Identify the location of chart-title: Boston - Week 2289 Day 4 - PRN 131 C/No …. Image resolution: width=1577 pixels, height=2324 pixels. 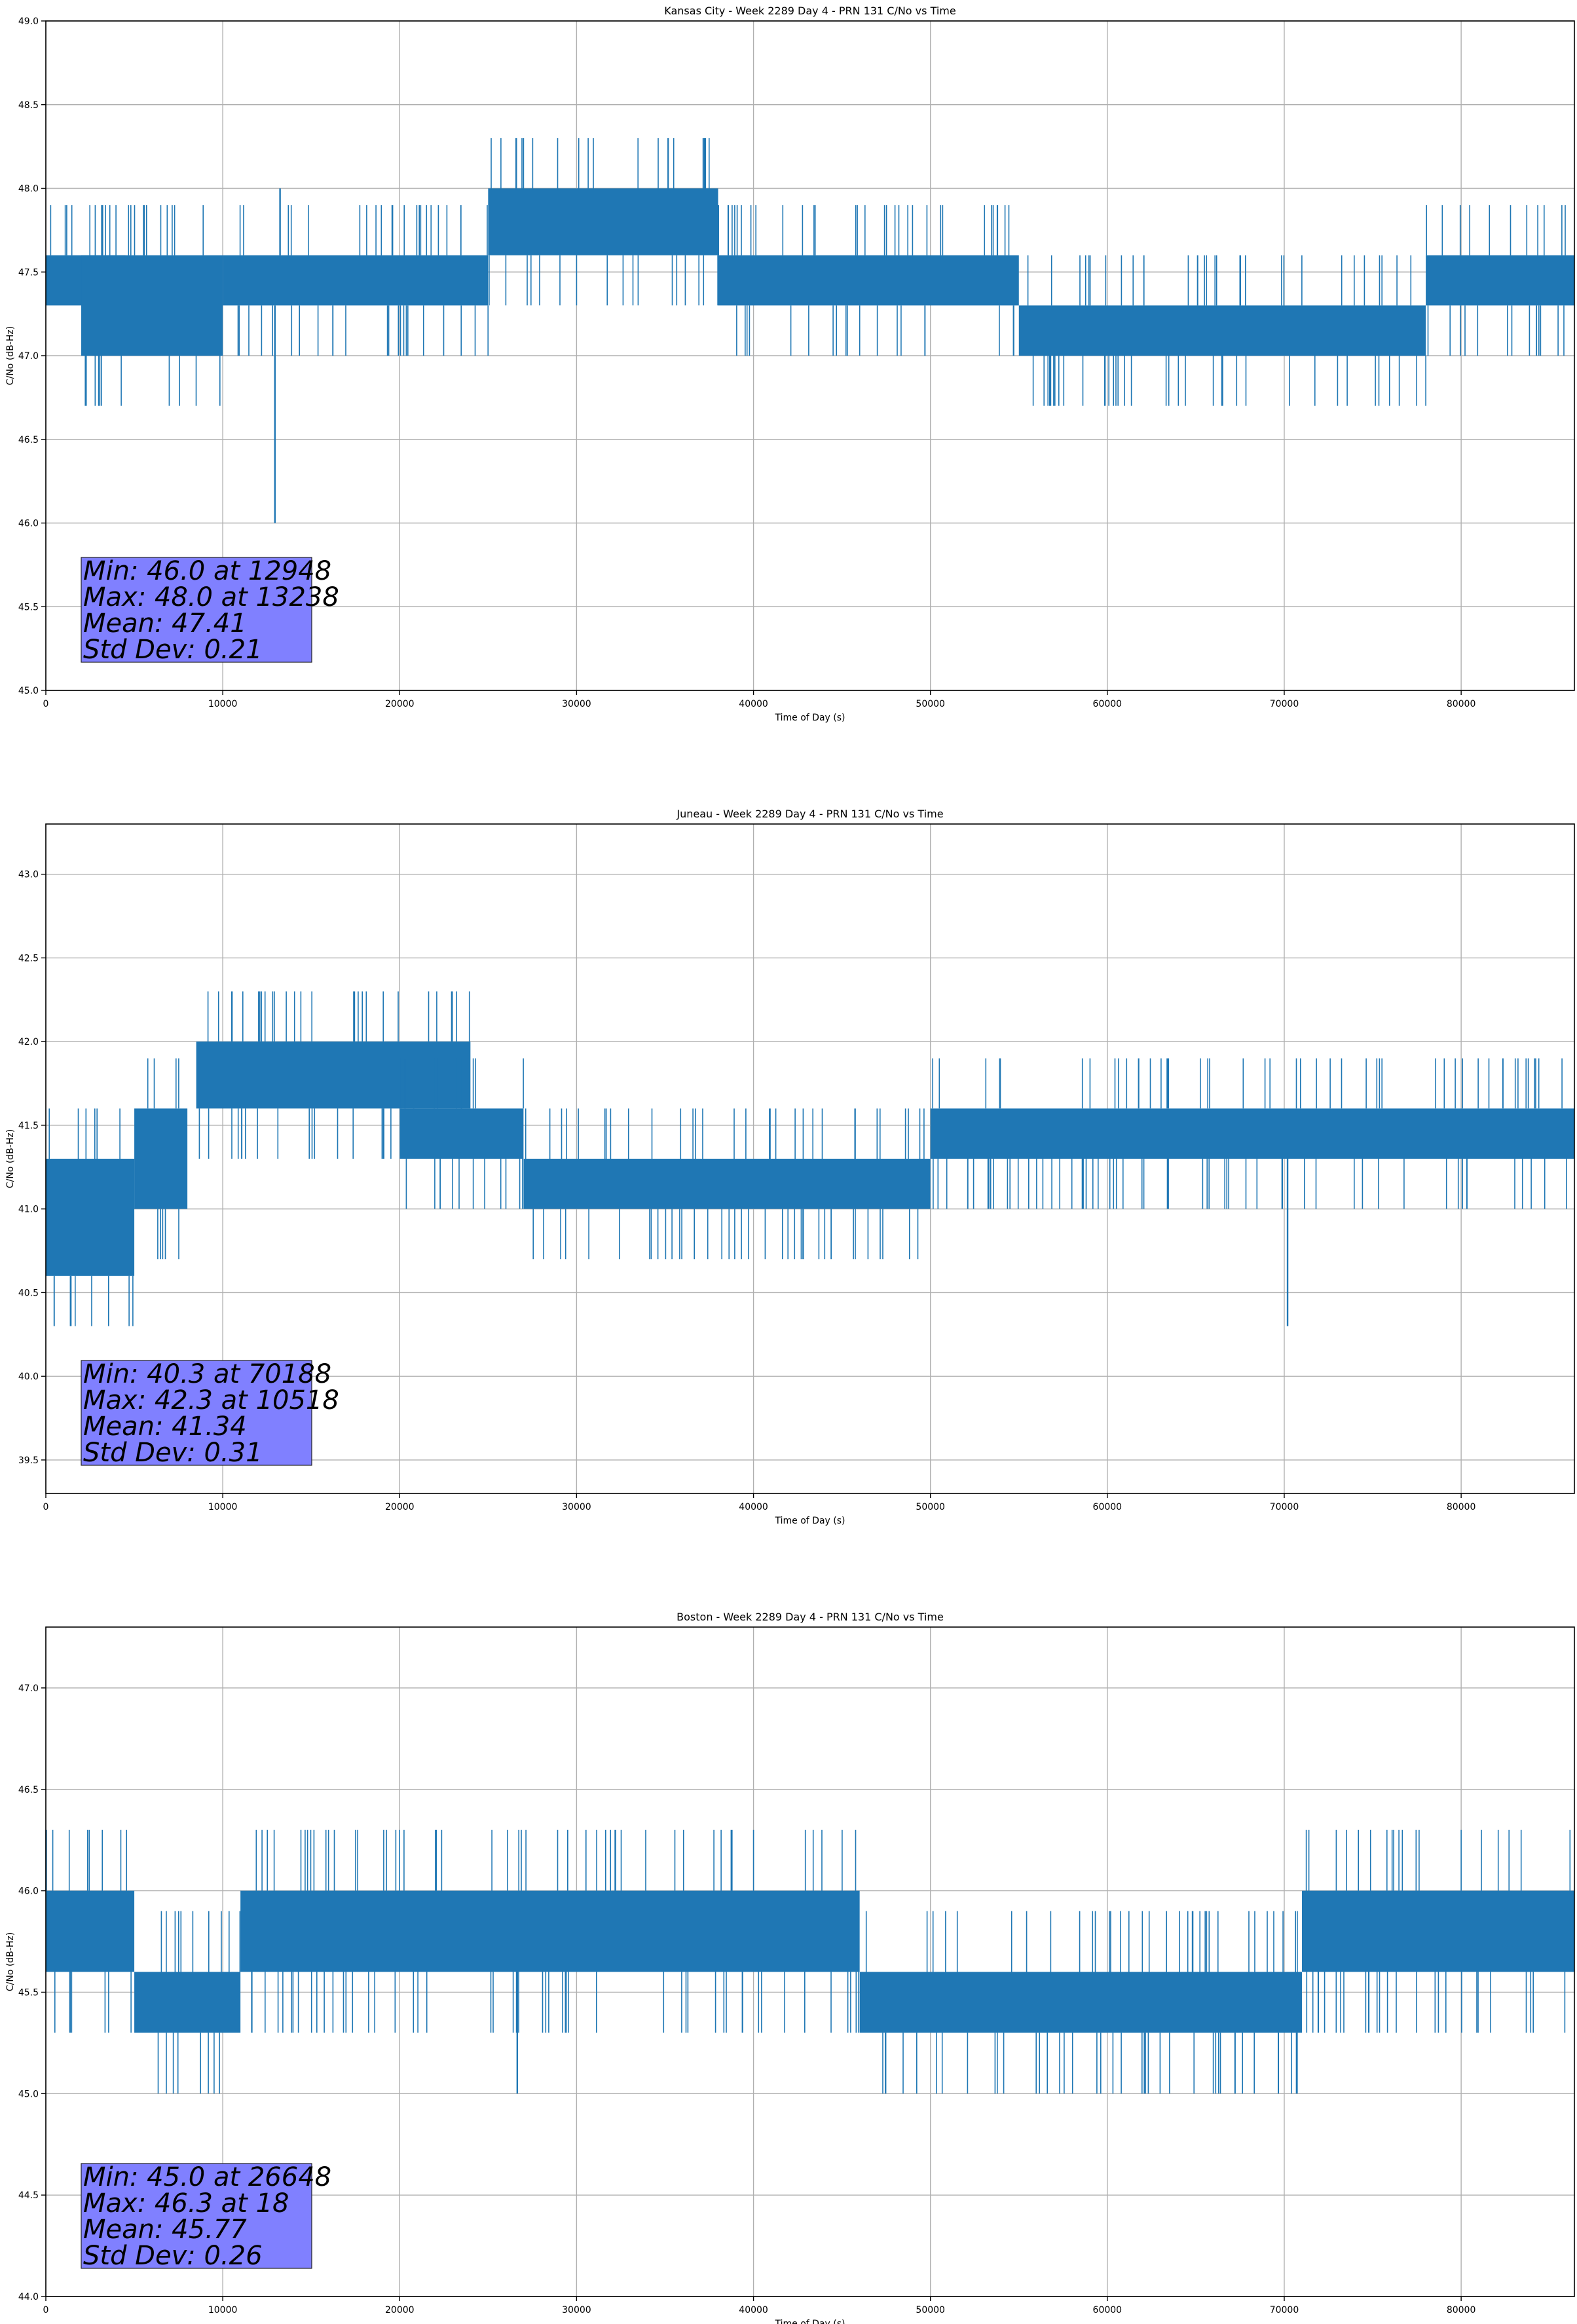
(810, 1617).